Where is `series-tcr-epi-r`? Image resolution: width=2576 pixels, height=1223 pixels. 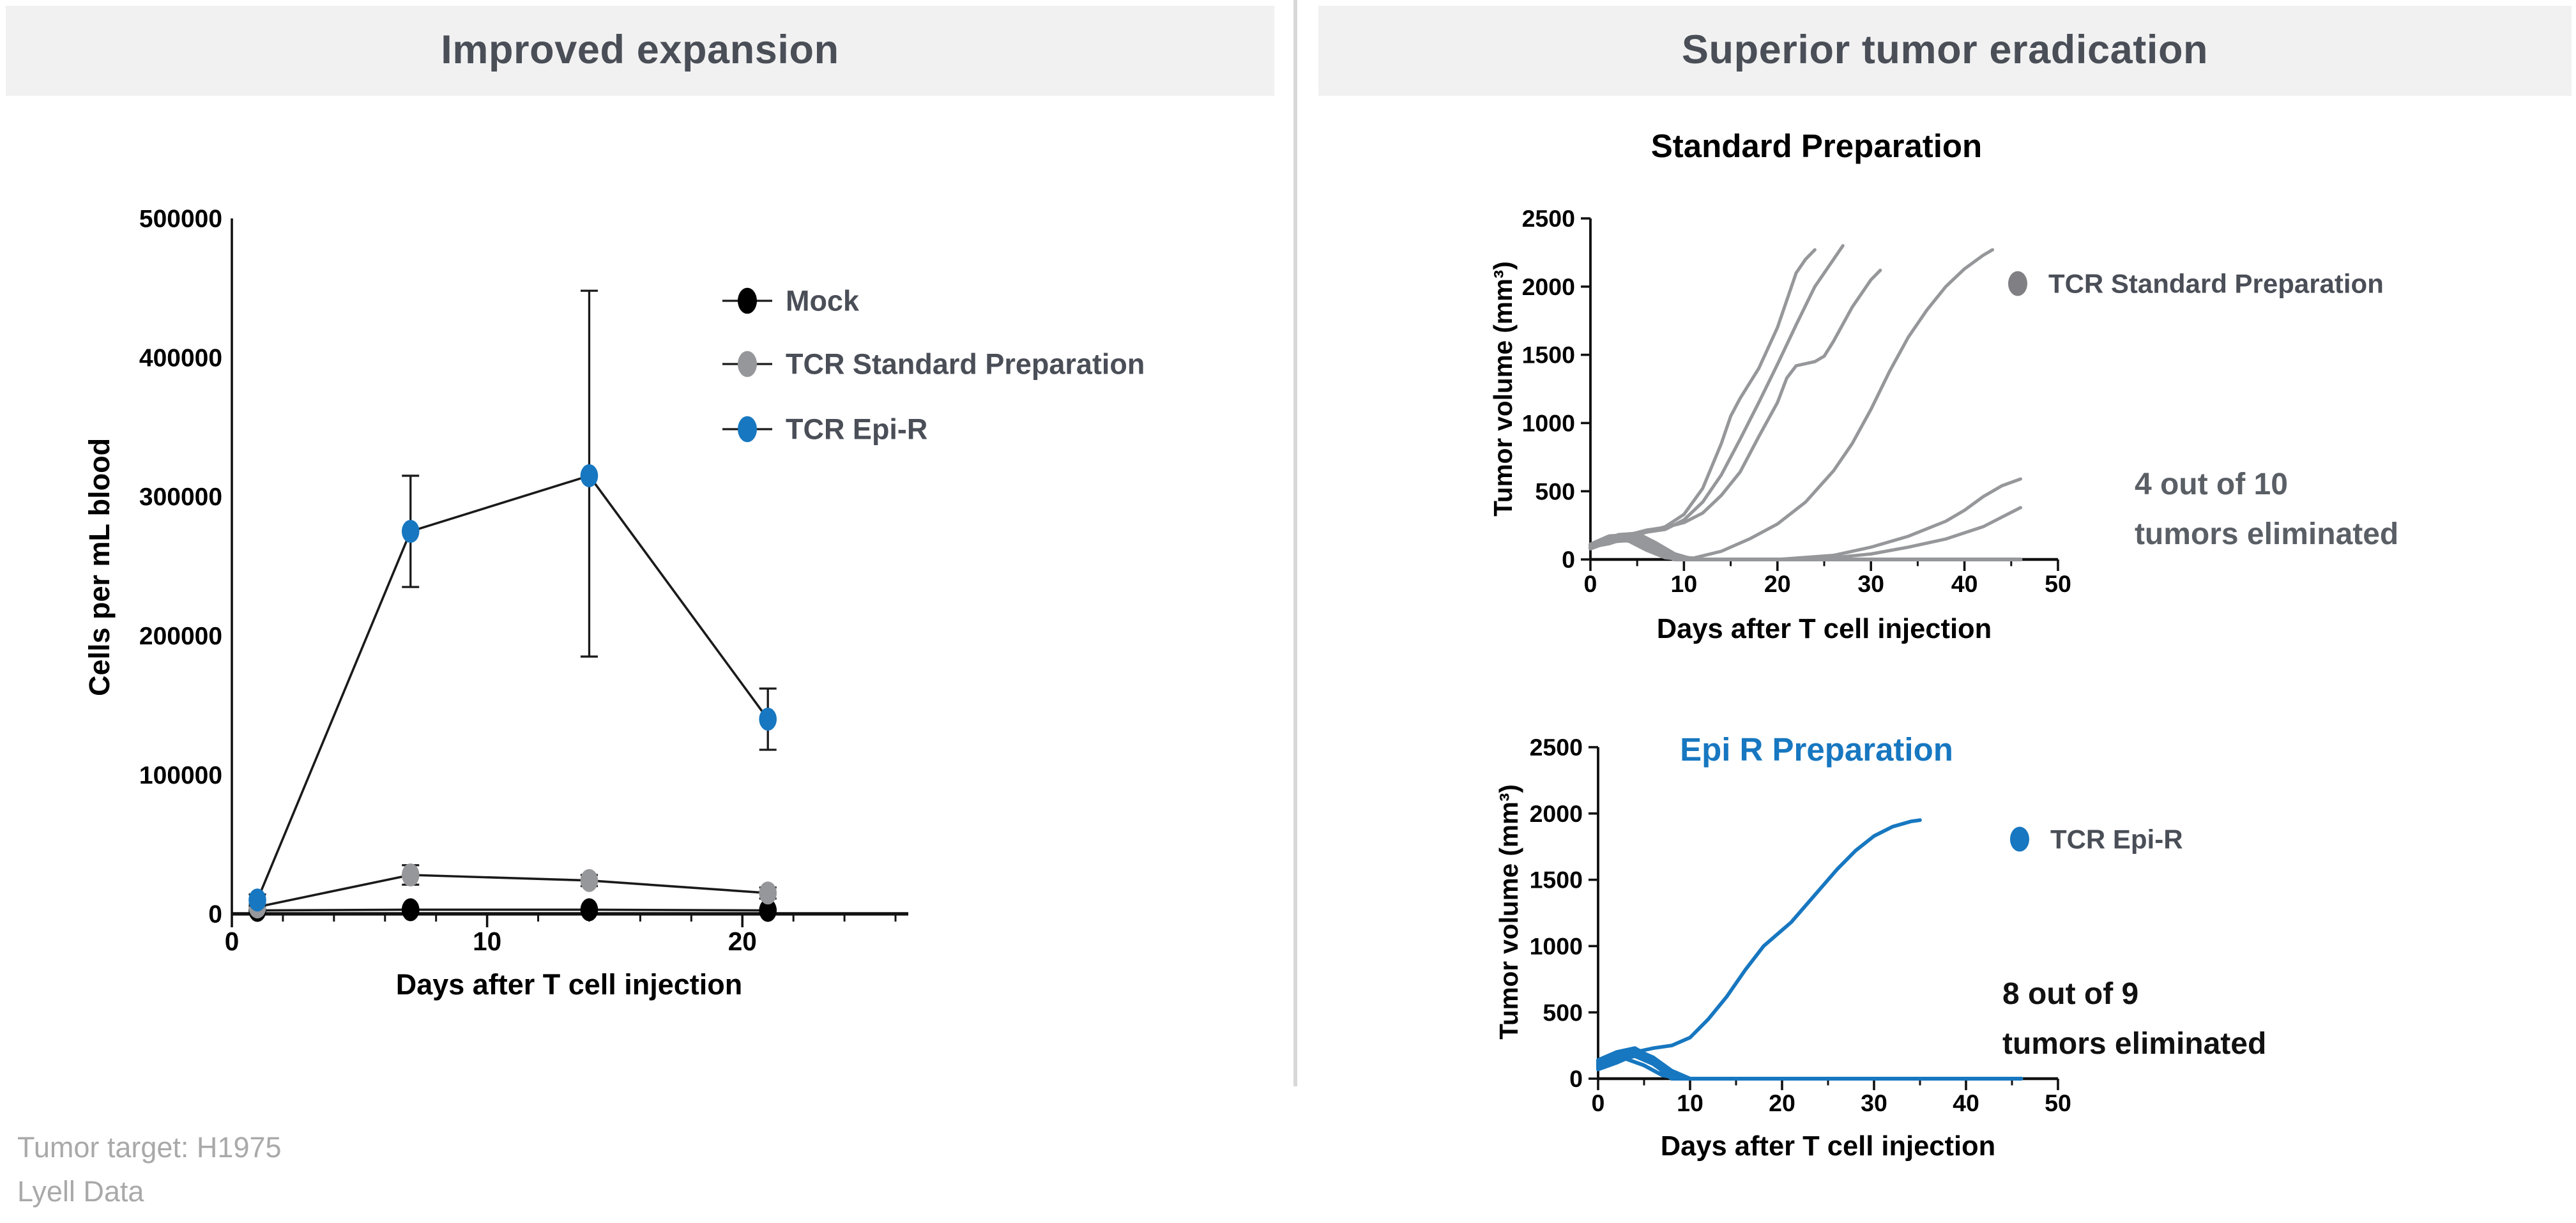 series-tcr-epi-r is located at coordinates (513, 688).